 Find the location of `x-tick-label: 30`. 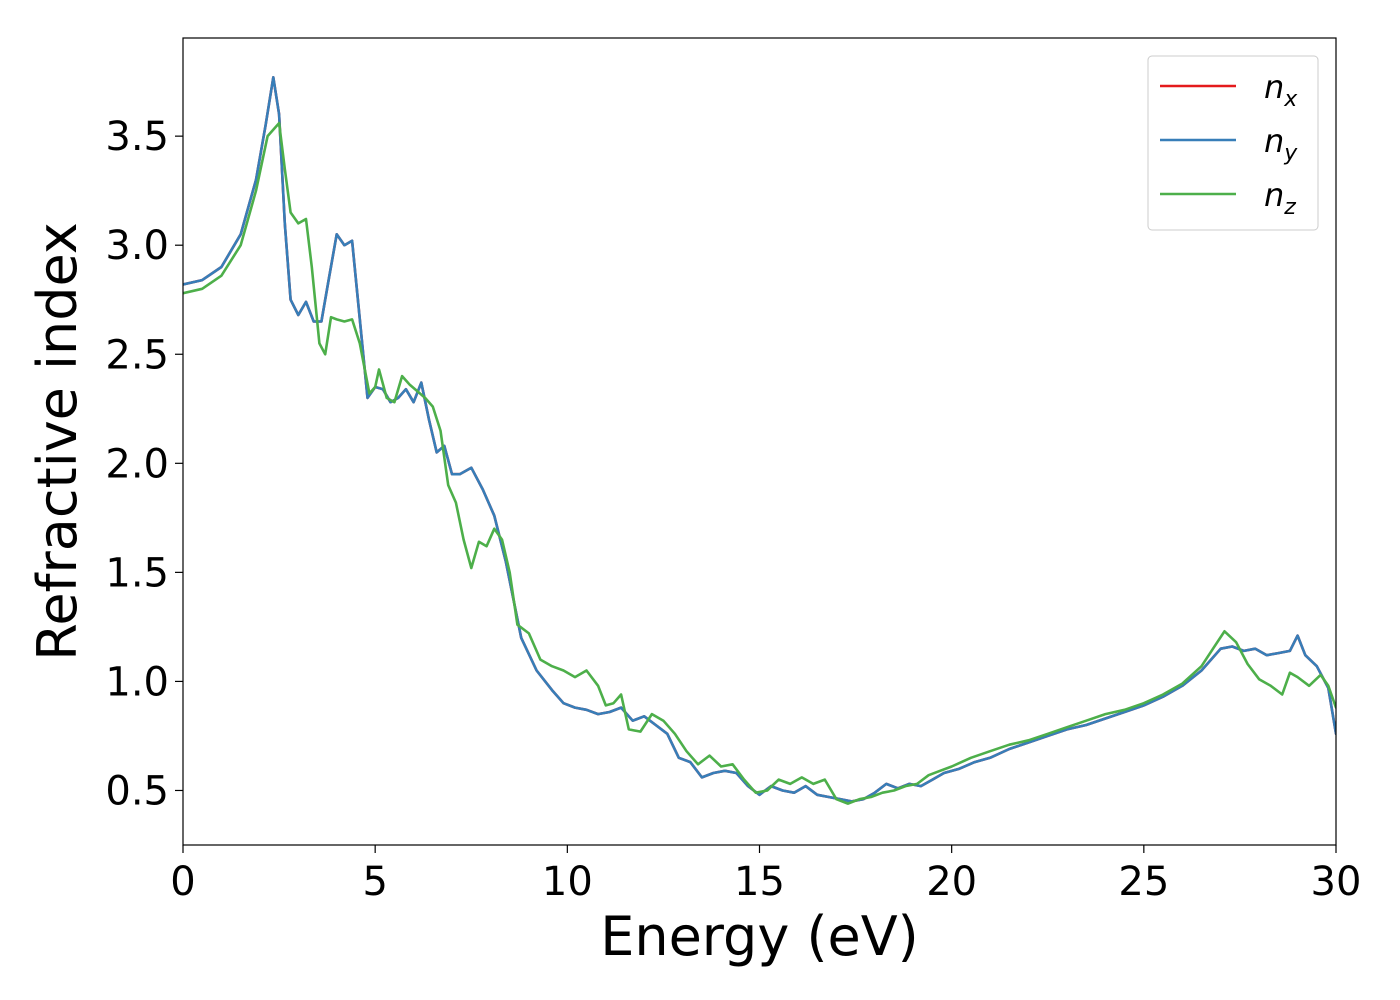

x-tick-label: 30 is located at coordinates (1336, 882).